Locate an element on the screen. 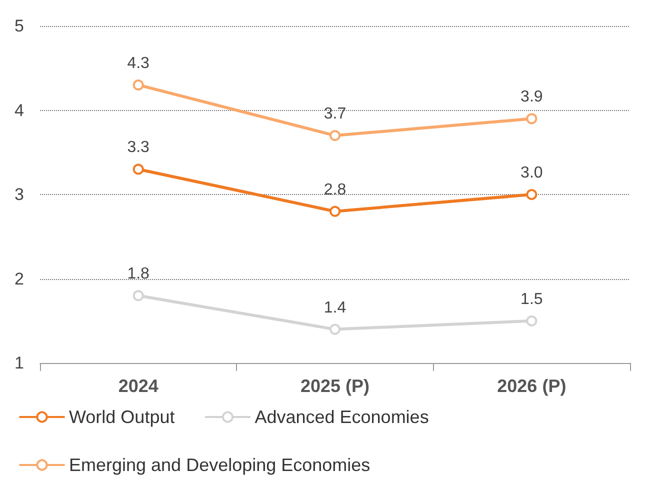  data-label: 2.8 is located at coordinates (335, 189).